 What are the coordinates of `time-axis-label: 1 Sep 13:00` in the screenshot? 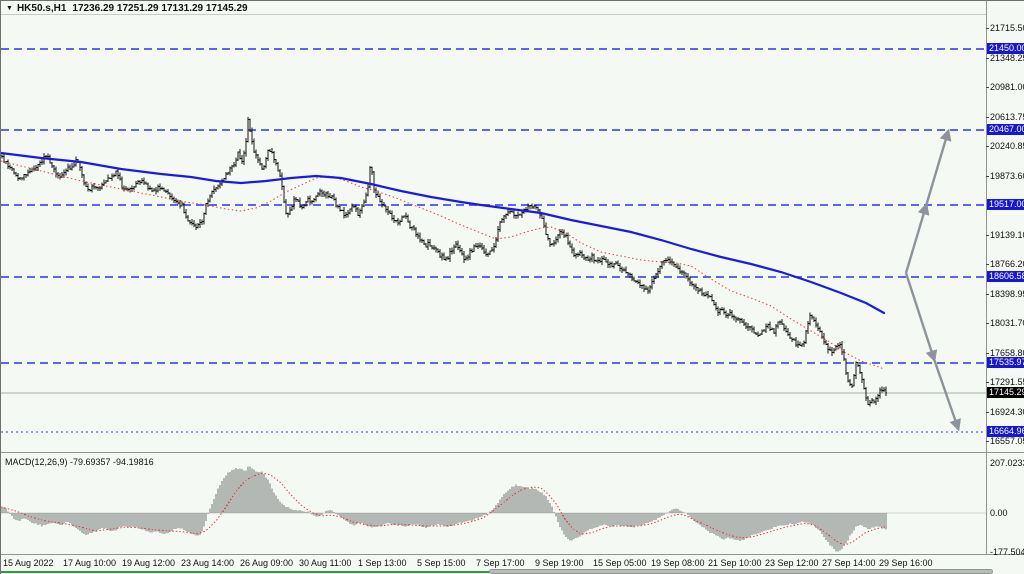 It's located at (382, 563).